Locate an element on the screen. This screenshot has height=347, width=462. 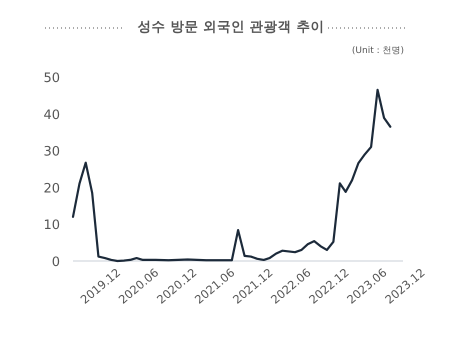
y-tick-label: 20 is located at coordinates (51, 188).